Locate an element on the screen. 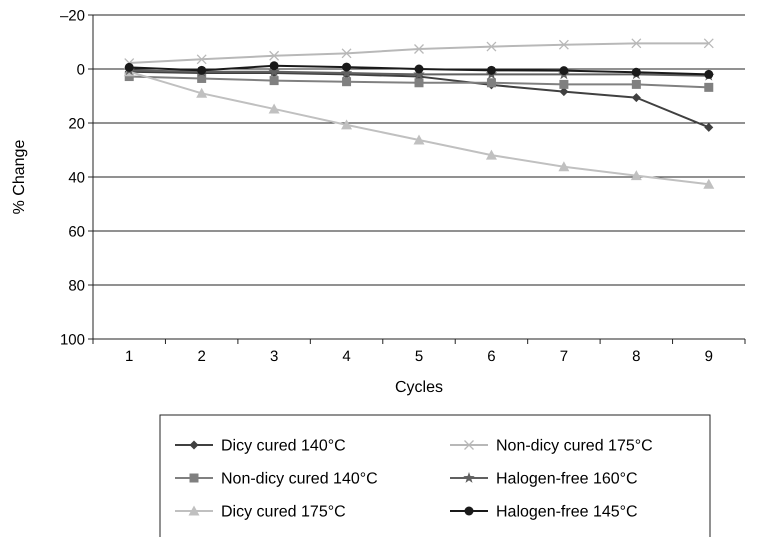 The height and width of the screenshot is (537, 766). x-tick-label: 8 is located at coordinates (636, 356).